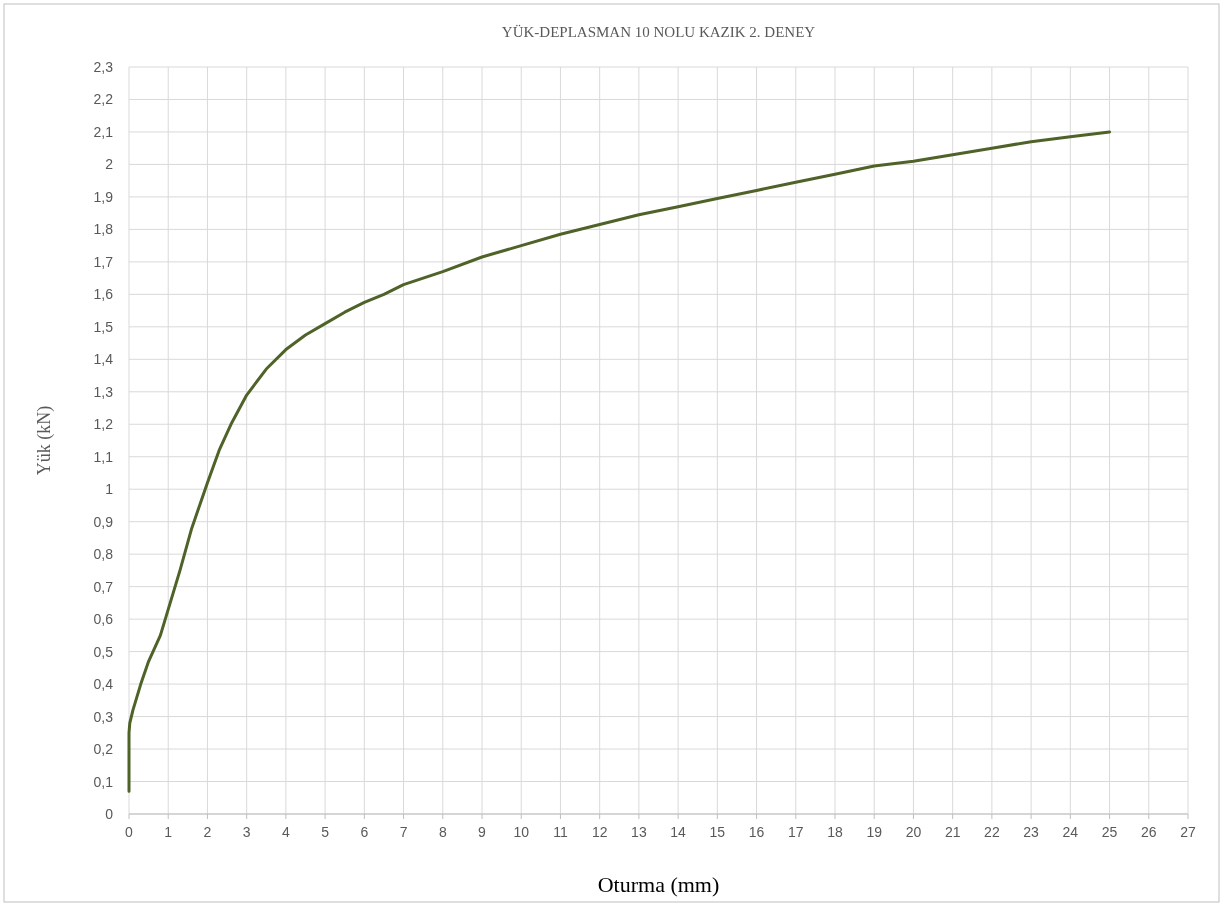 The image size is (1223, 906). I want to click on y-tick-label: 1,6, so click(103, 294).